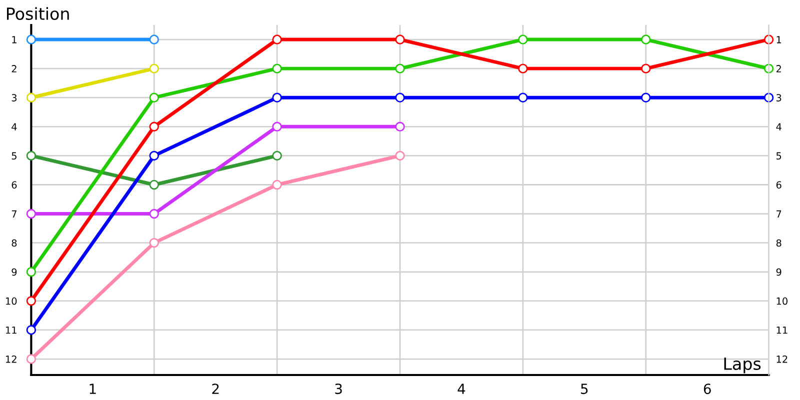 Image resolution: width=800 pixels, height=400 pixels. I want to click on y2-tick-label: 3, so click(779, 98).